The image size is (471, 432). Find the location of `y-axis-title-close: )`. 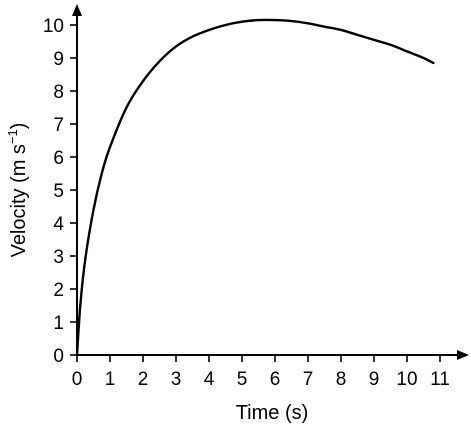

y-axis-title-close: ) is located at coordinates (19, 126).